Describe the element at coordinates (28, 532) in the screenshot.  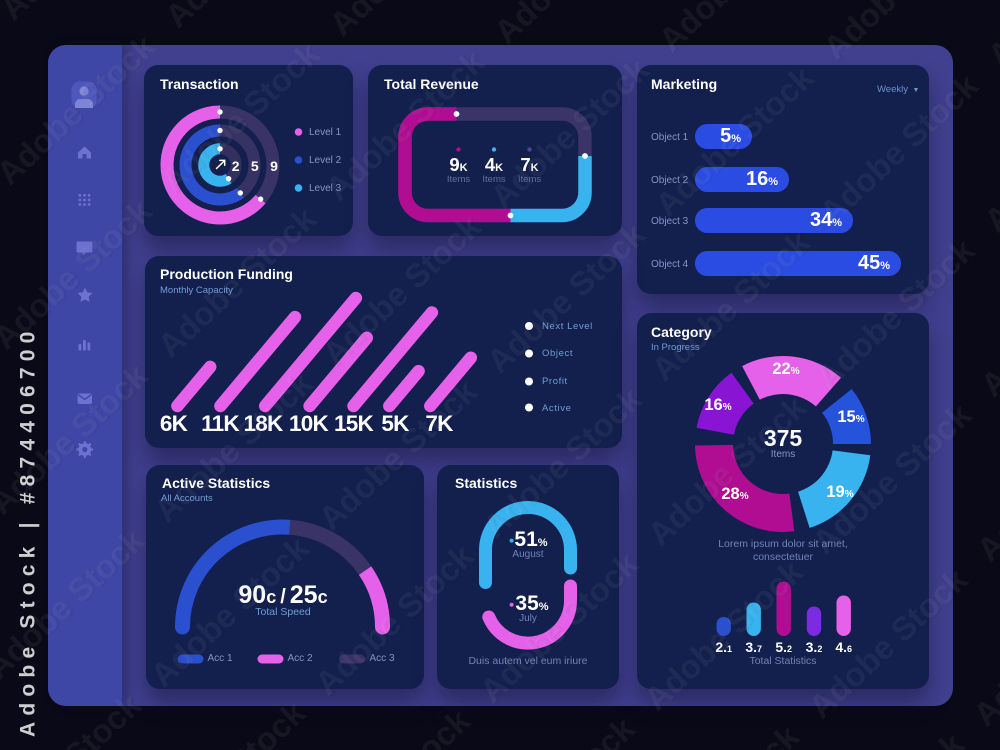
I see `svg-text: Adobe Stock | #874406700` at that location.